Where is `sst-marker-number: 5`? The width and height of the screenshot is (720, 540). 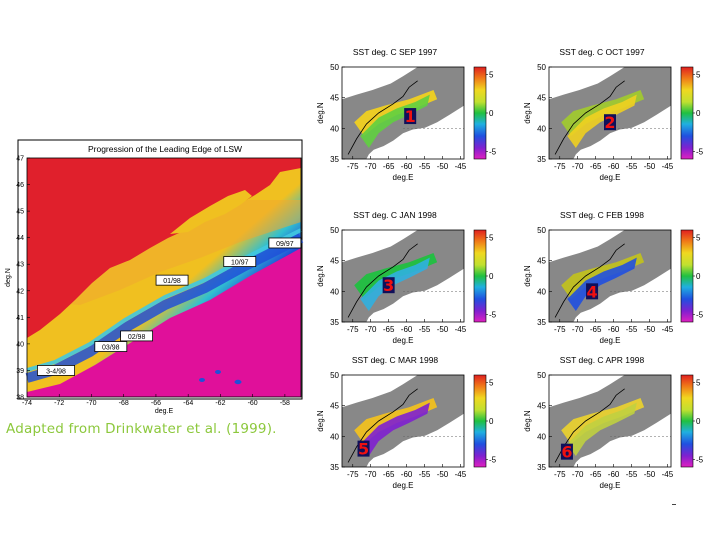 sst-marker-number: 5 is located at coordinates (363, 449).